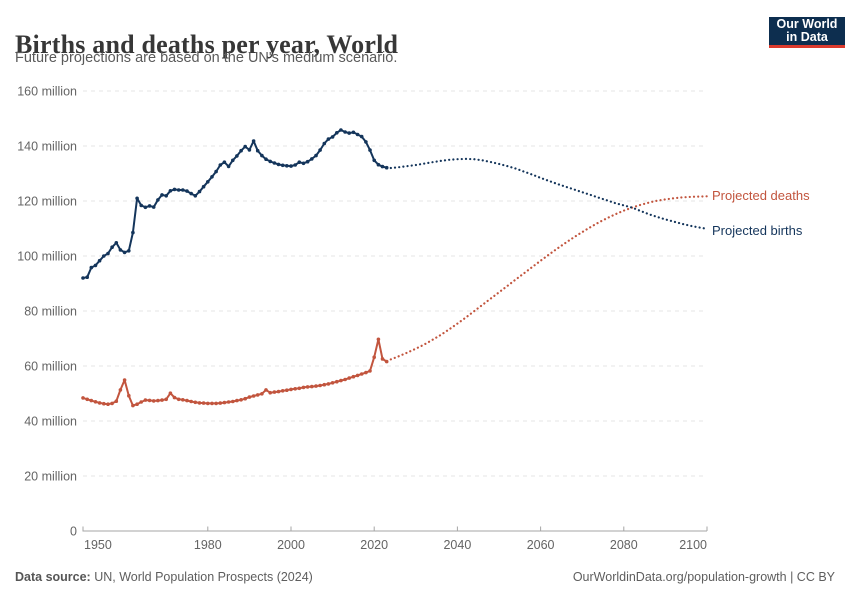 The width and height of the screenshot is (850, 600). I want to click on x-tick-label: 1950, so click(98, 545).